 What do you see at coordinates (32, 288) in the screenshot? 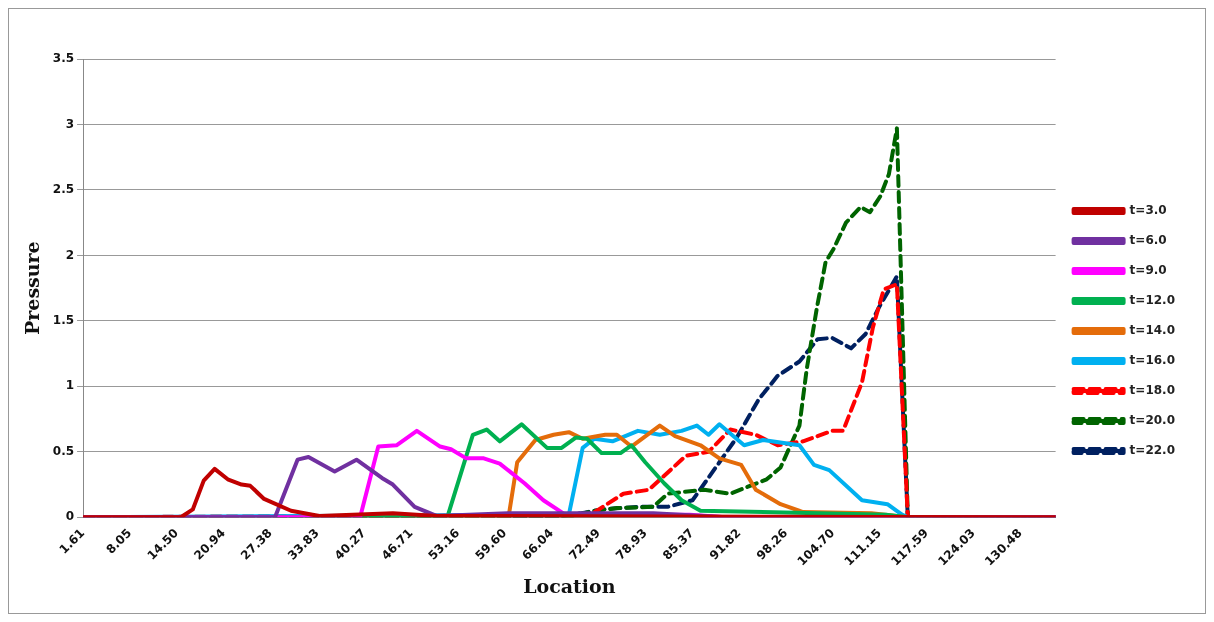
I see `y-axis-title: Pressure` at bounding box center [32, 288].